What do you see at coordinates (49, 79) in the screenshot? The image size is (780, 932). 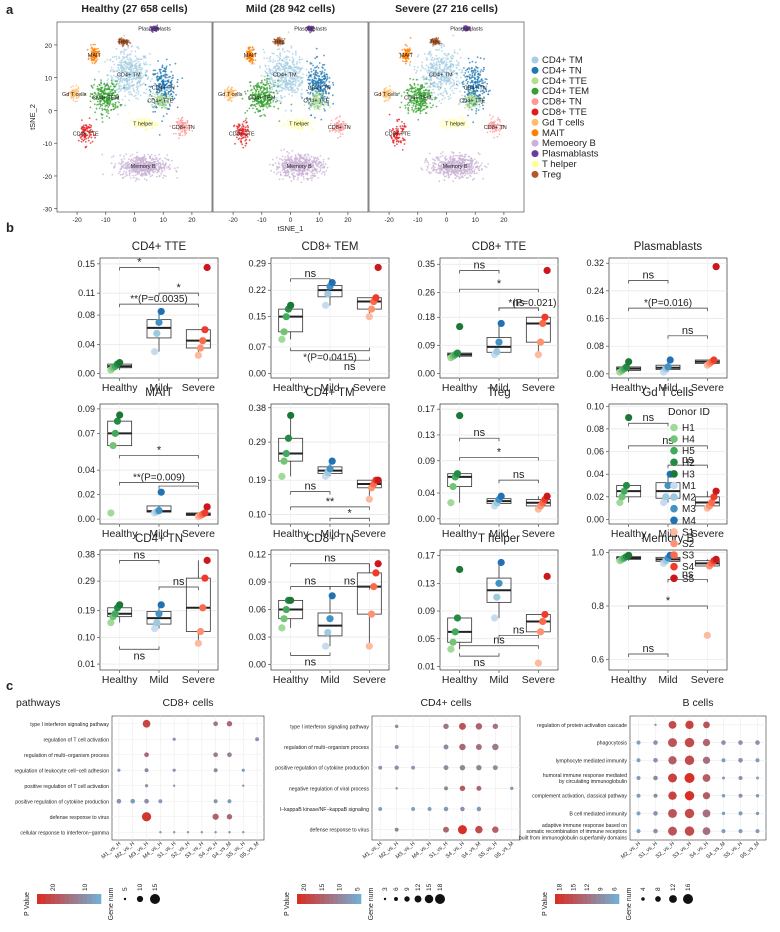 I see `tsne-ytick-label: 10` at bounding box center [49, 79].